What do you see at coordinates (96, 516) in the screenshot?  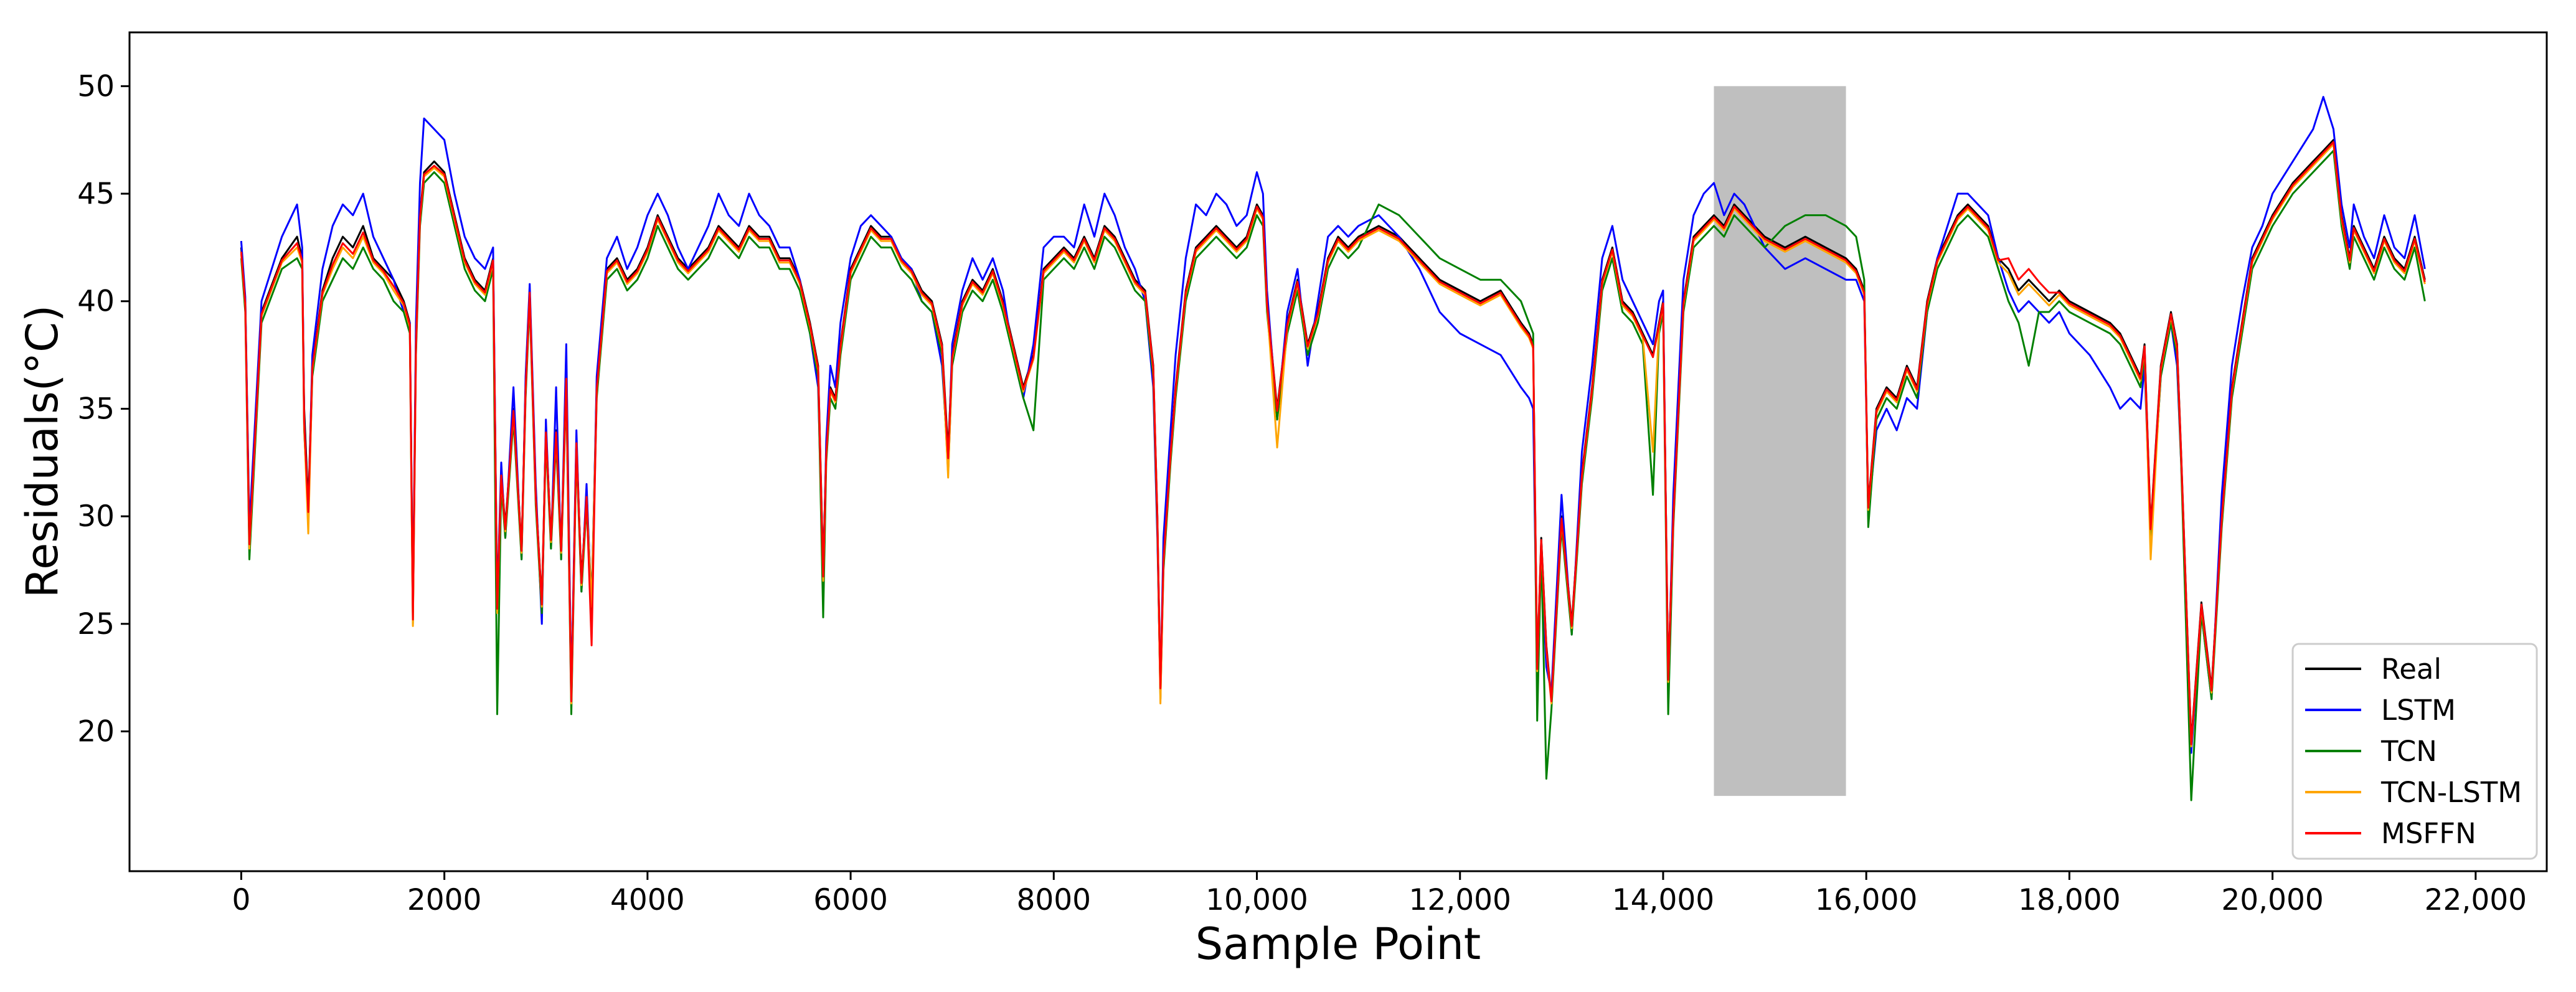 I see `y-tick-label: 30` at bounding box center [96, 516].